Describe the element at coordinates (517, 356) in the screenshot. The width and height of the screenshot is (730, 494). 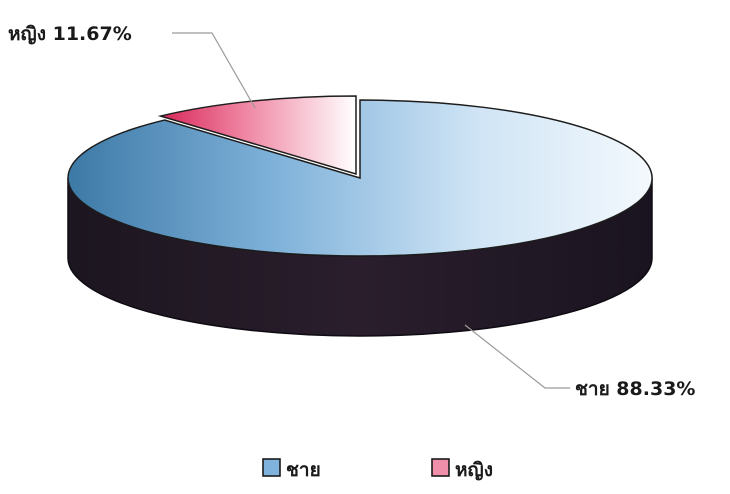
I see `data-label-leader-male` at that location.